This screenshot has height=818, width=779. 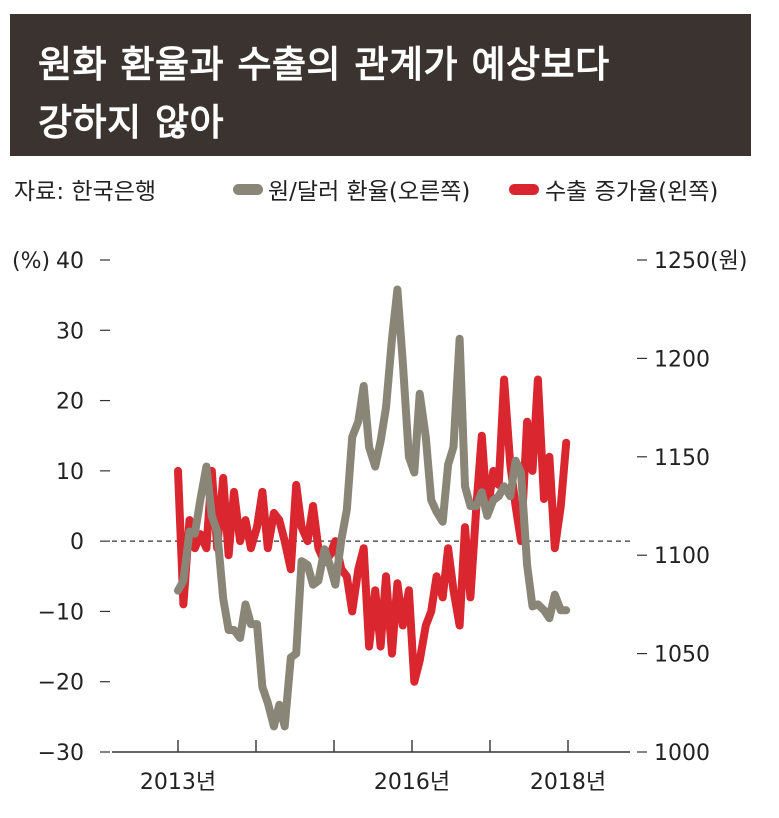 What do you see at coordinates (682, 458) in the screenshot?
I see `right-axis-tick-label: 1150` at bounding box center [682, 458].